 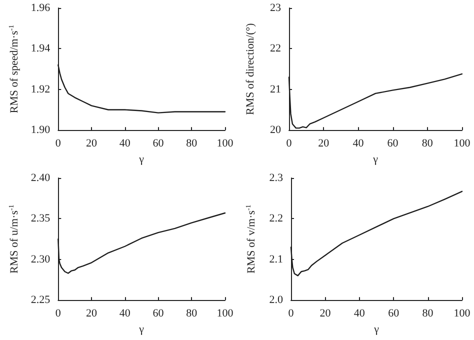 I want to click on y-tick-label: 2.3, so click(x=276, y=178).